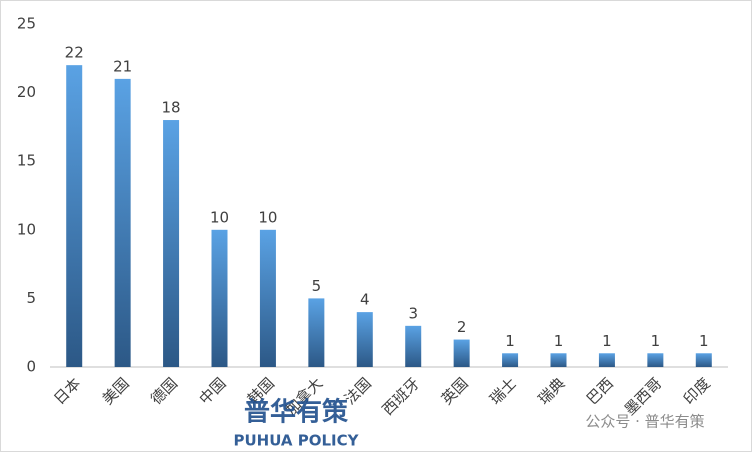 This screenshot has height=452, width=752. I want to click on data-label: 21, so click(122, 66).